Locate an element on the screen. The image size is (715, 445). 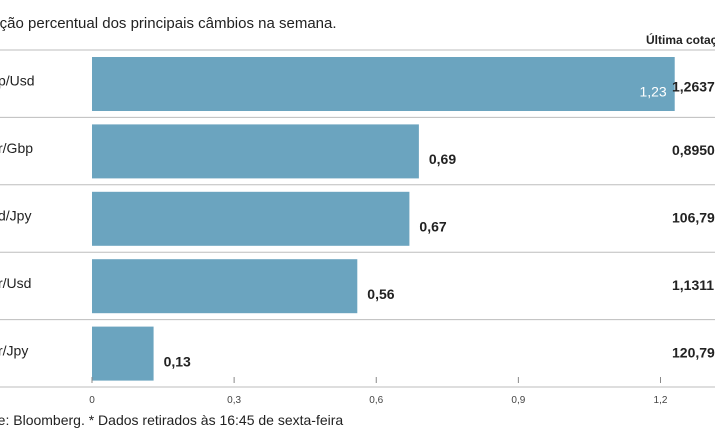
value-label: 0,67 is located at coordinates (432, 227).